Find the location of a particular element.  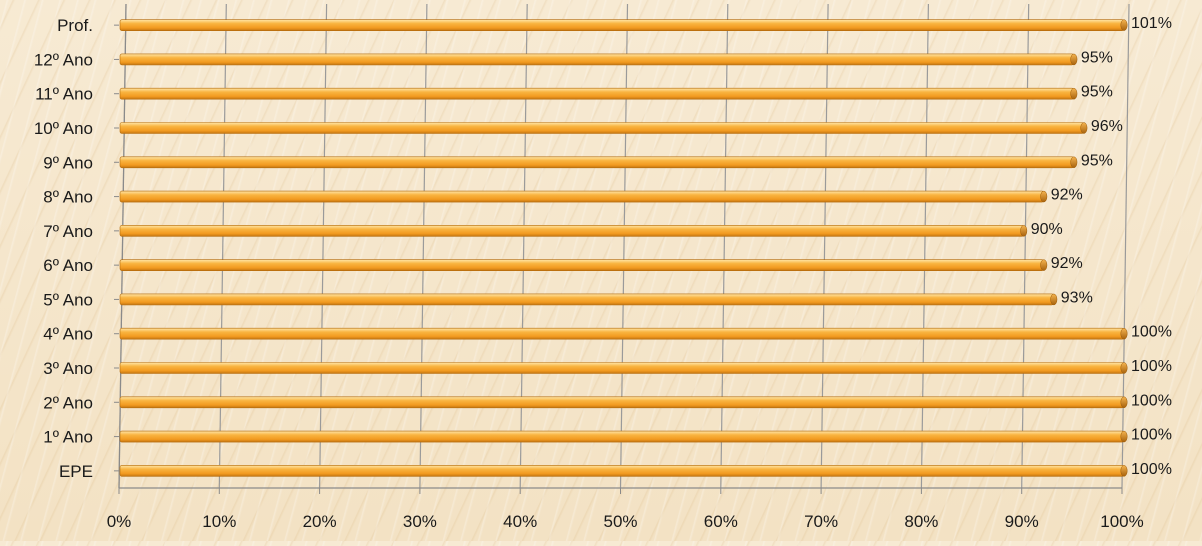

x-tick-label: 40% is located at coordinates (520, 521).